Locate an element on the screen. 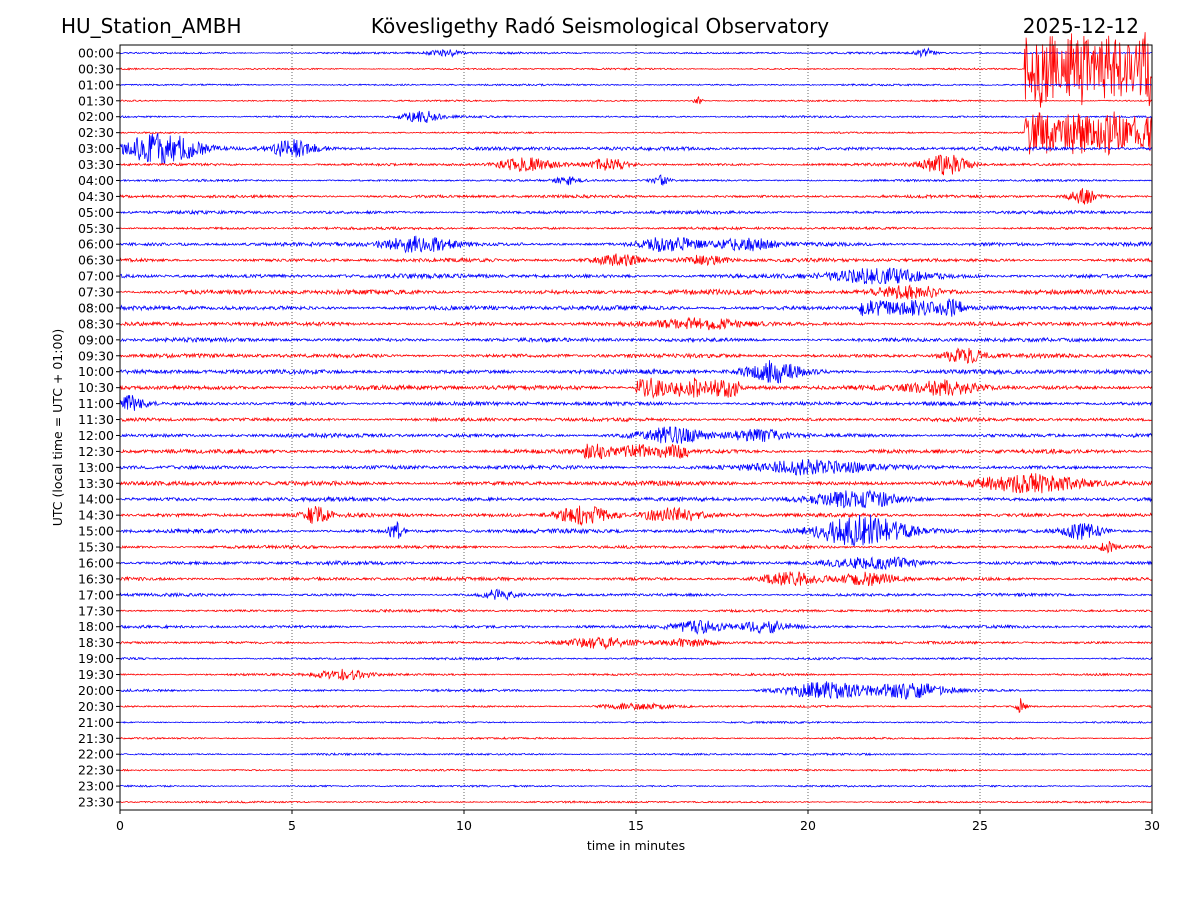 The height and width of the screenshot is (900, 1200). y-tick-label: 16:30 is located at coordinates (96, 578).